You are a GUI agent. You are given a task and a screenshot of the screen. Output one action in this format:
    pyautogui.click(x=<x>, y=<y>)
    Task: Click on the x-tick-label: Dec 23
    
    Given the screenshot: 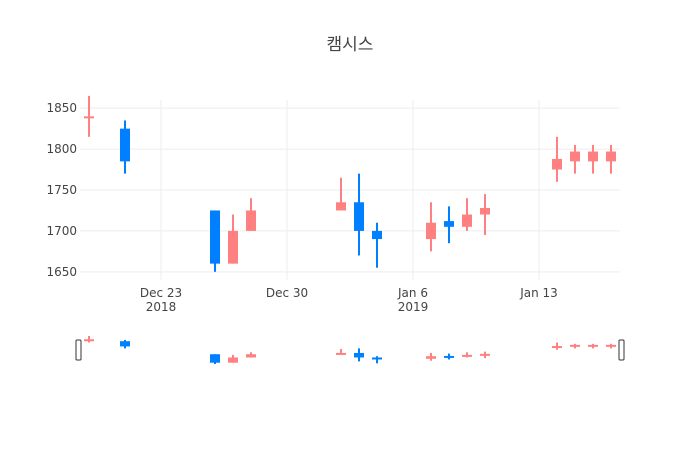 What is the action you would take?
    pyautogui.click(x=161, y=293)
    